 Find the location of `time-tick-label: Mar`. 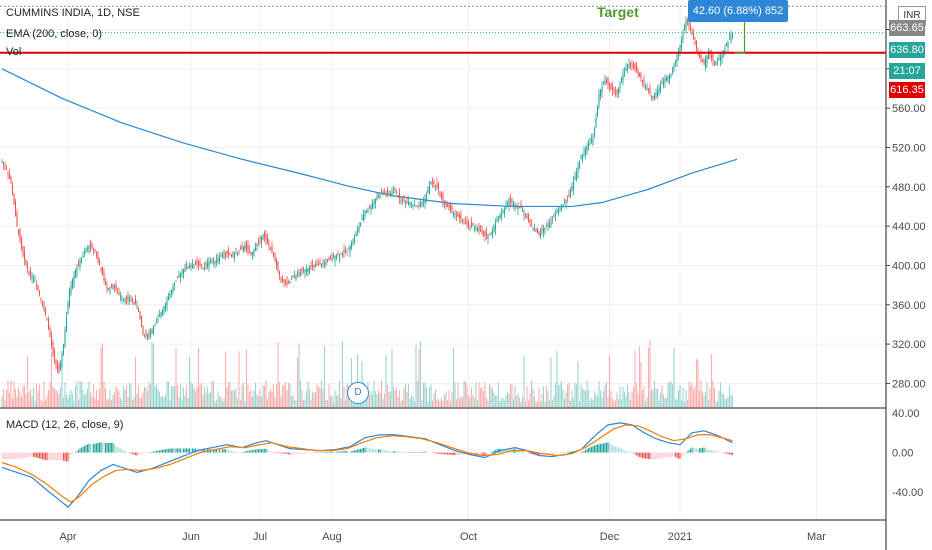

time-tick-label: Mar is located at coordinates (816, 537).